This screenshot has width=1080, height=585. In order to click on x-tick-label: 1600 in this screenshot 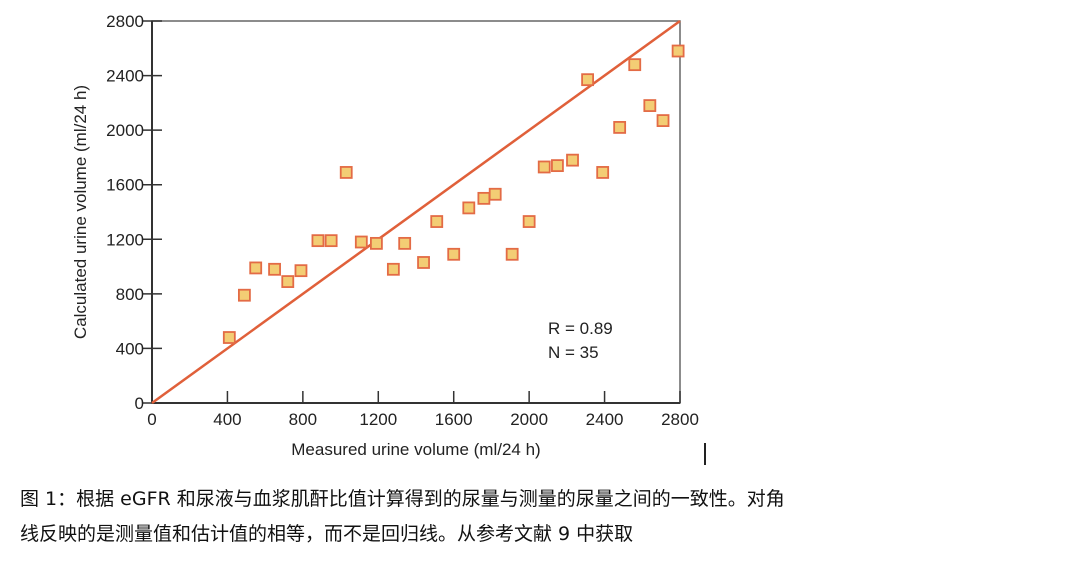, I will do `click(454, 419)`.